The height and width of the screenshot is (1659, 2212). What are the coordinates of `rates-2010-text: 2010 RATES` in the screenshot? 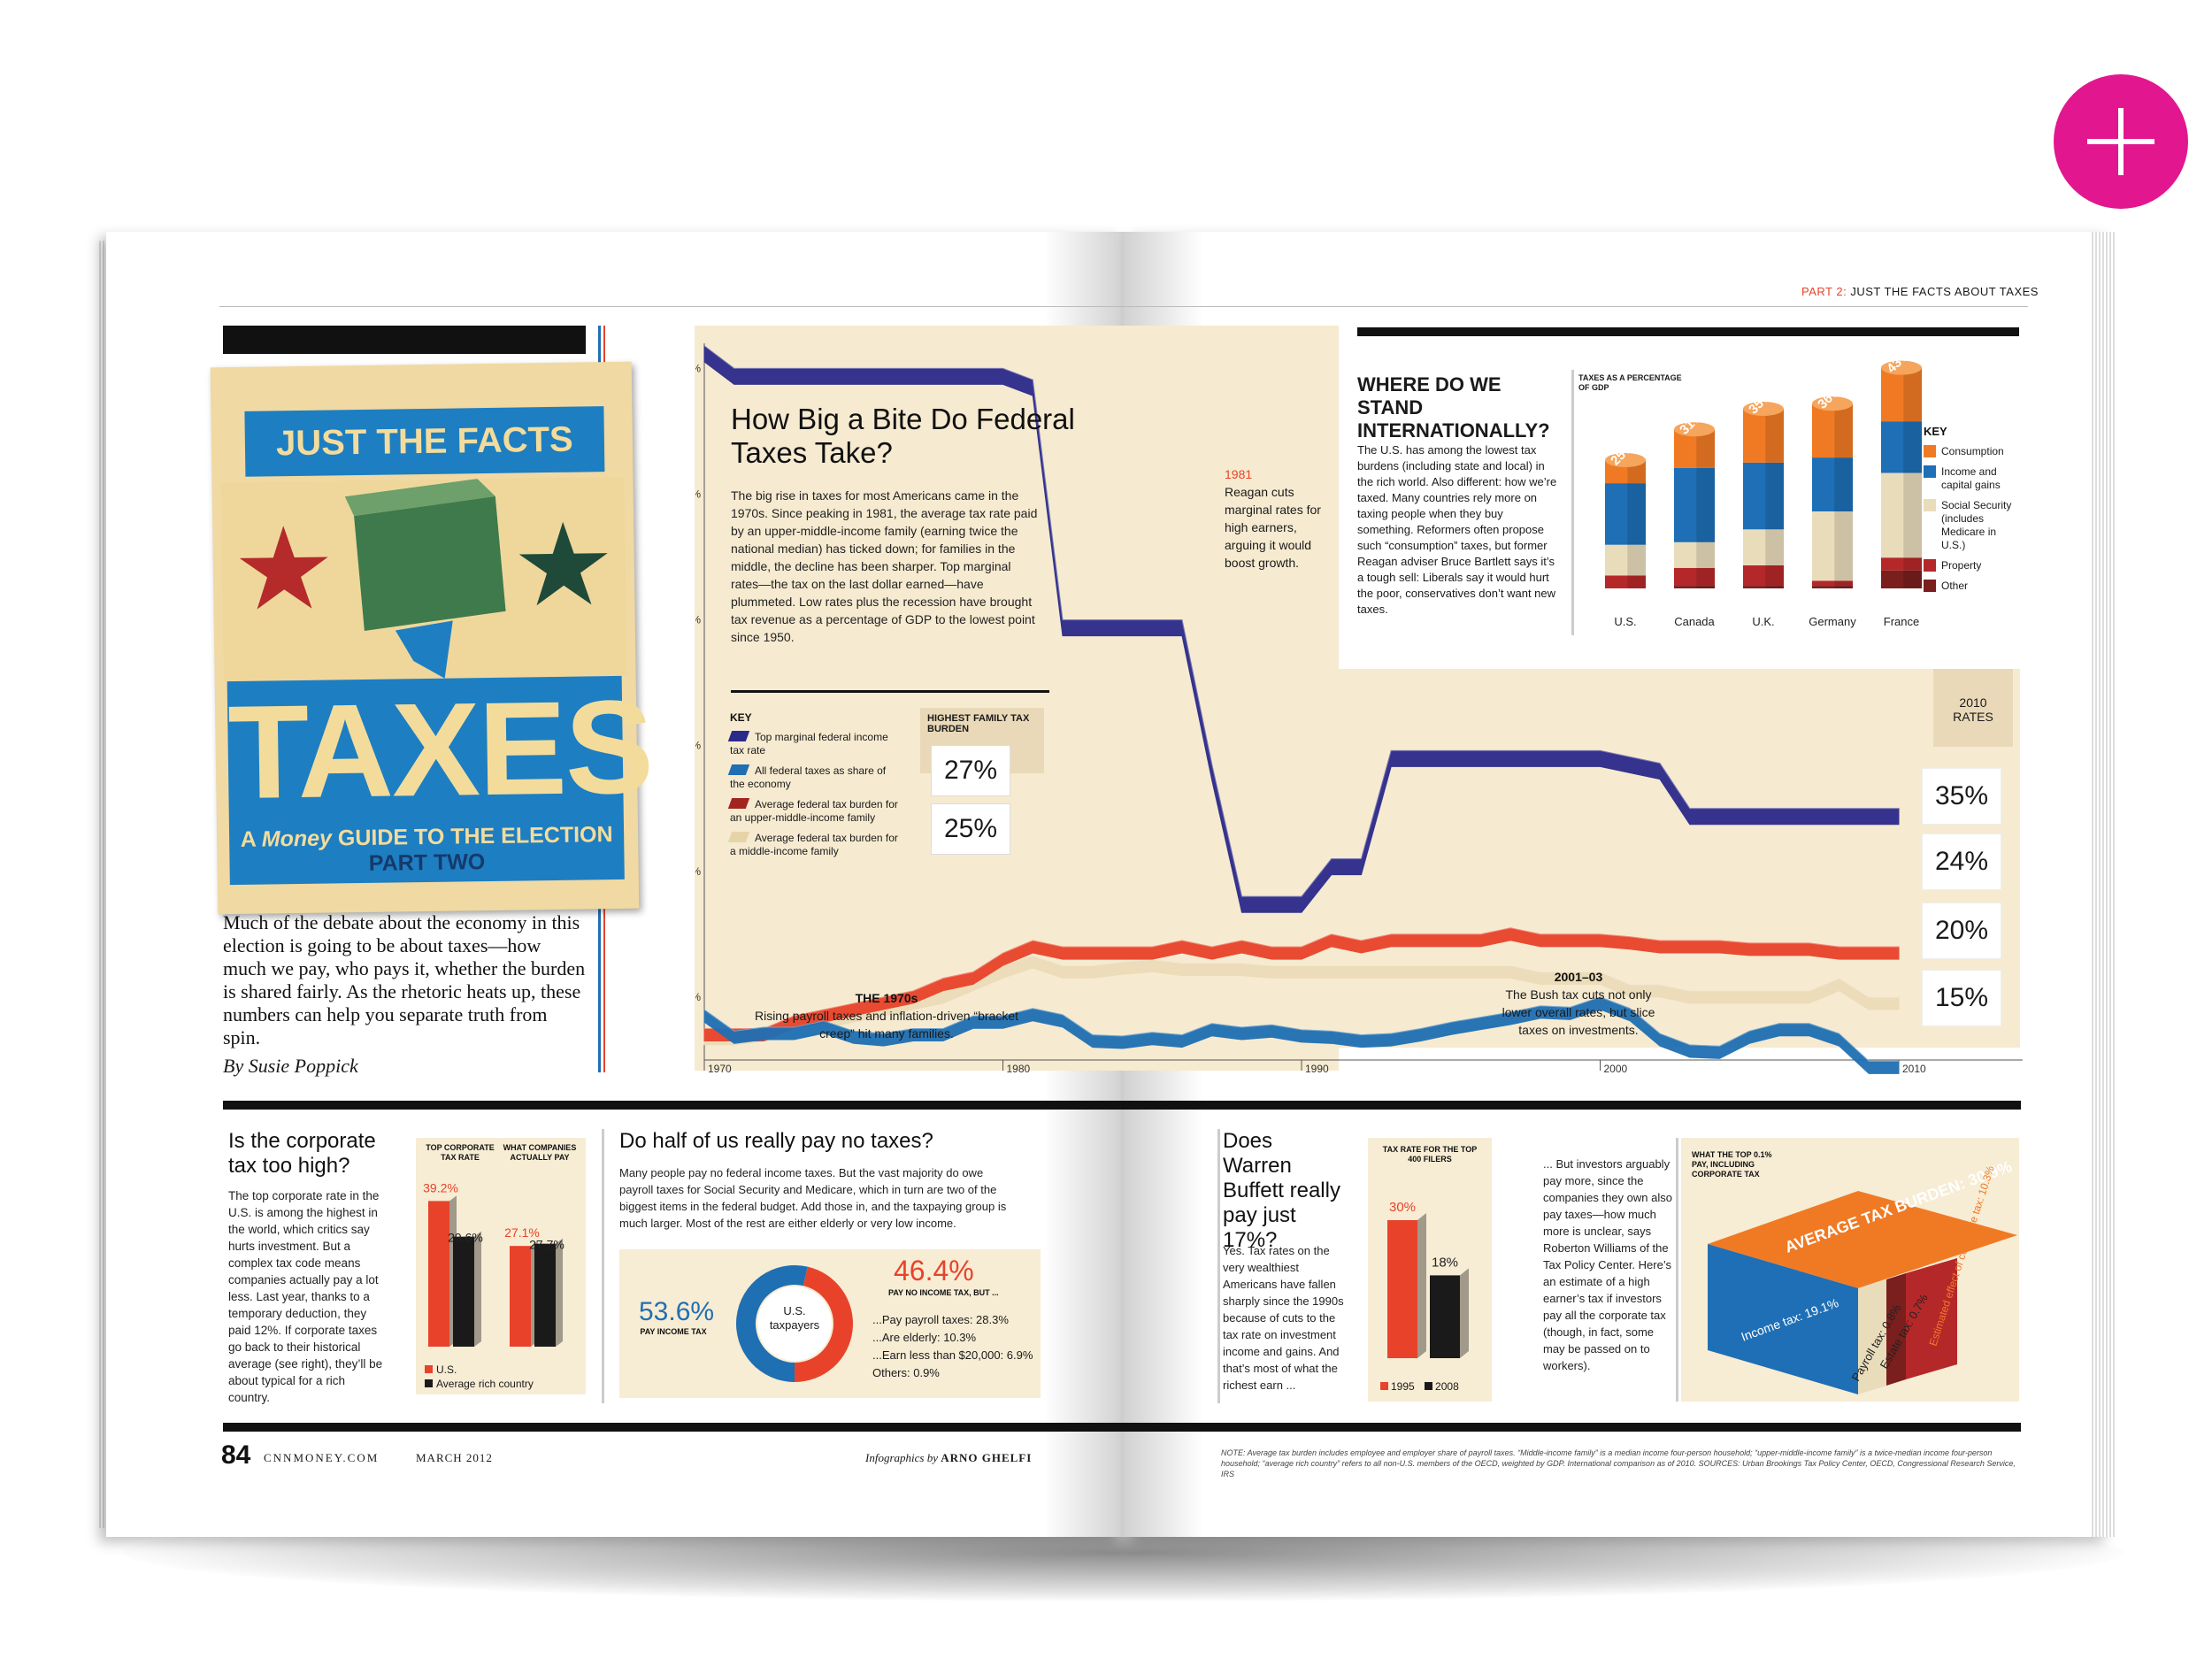 It's located at (1973, 710).